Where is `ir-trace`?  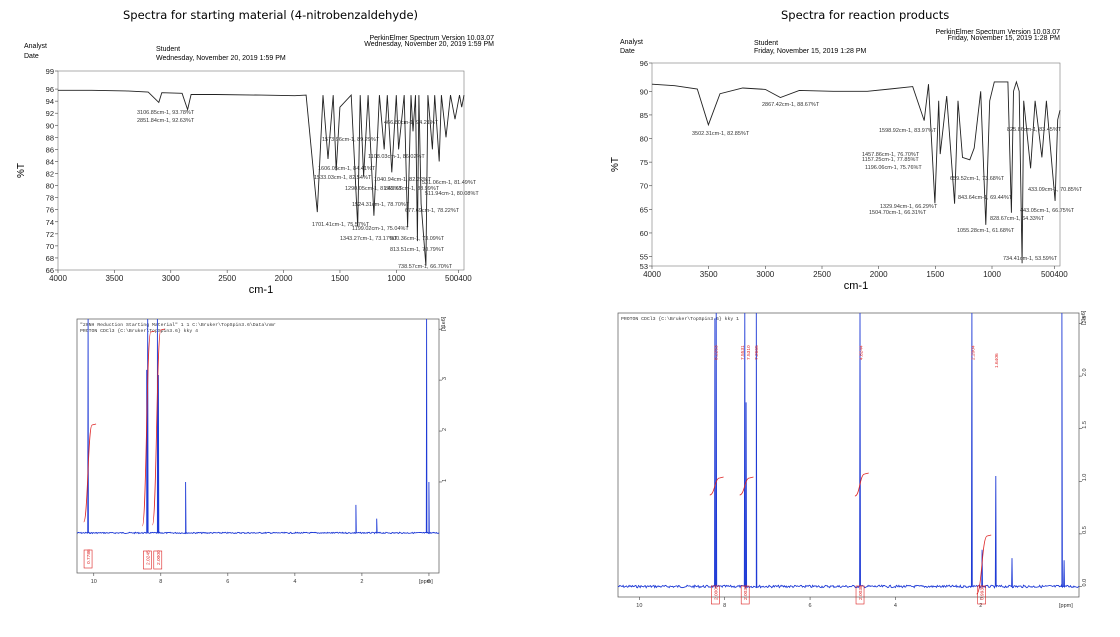
ir-trace is located at coordinates (261, 177).